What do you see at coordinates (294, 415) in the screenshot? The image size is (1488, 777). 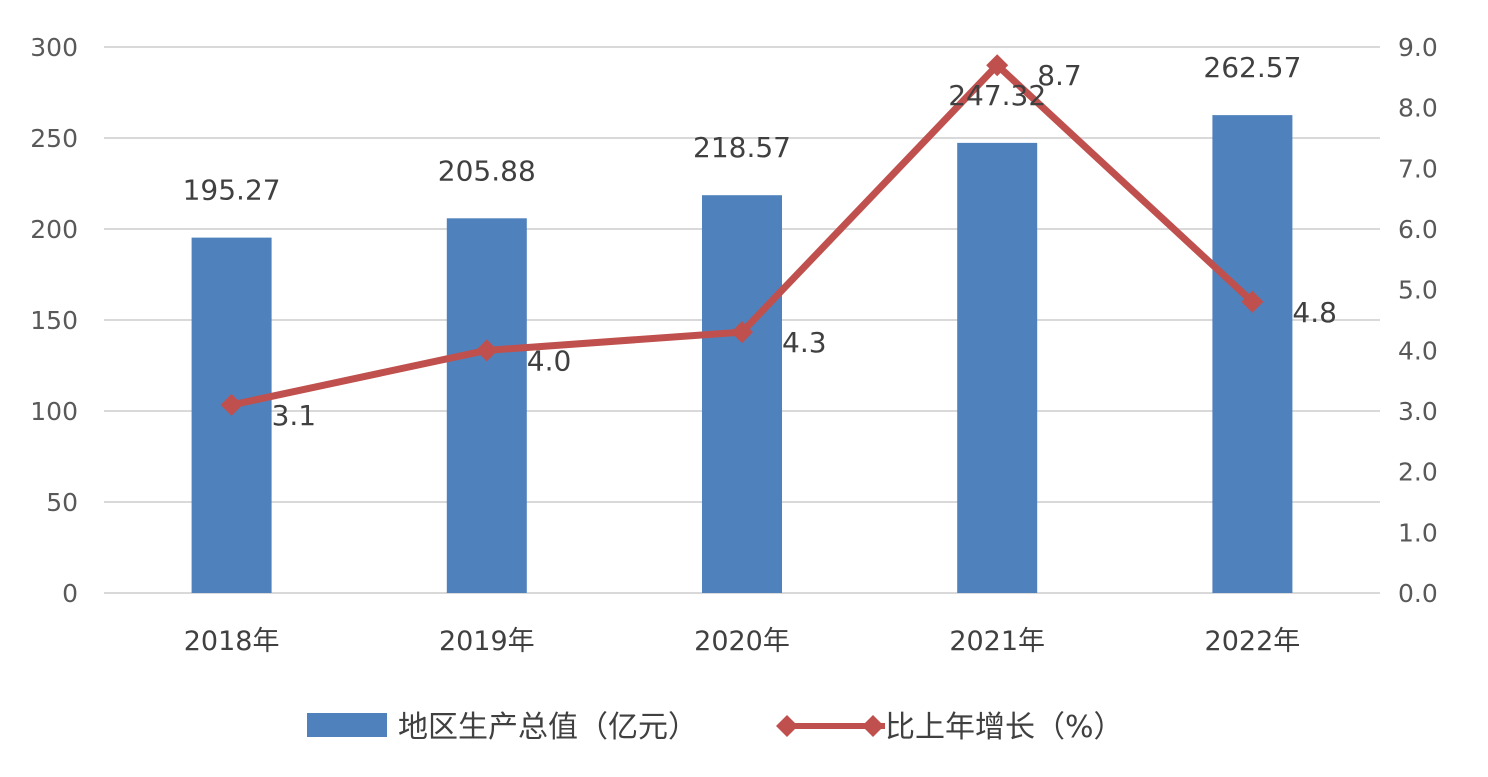 I see `line-value-label: 3.1` at bounding box center [294, 415].